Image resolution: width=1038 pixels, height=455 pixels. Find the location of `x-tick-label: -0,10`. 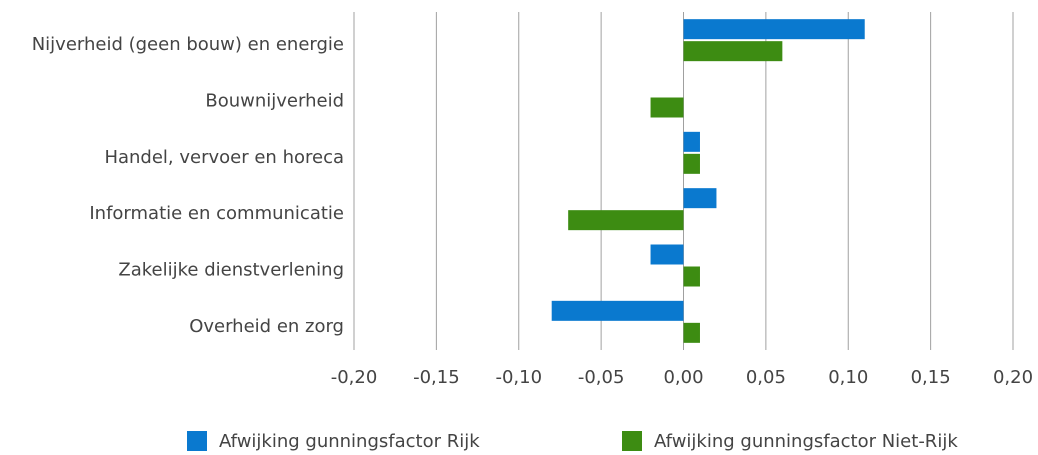

x-tick-label: -0,10 is located at coordinates (518, 377).